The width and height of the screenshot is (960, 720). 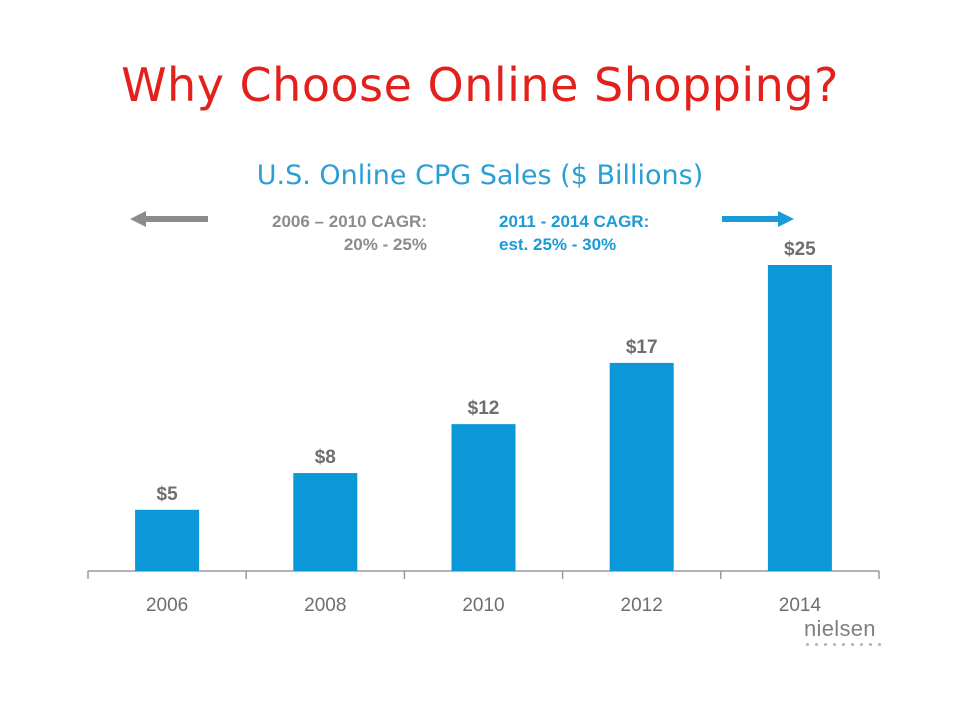 What do you see at coordinates (799, 418) in the screenshot?
I see `bar-2014` at bounding box center [799, 418].